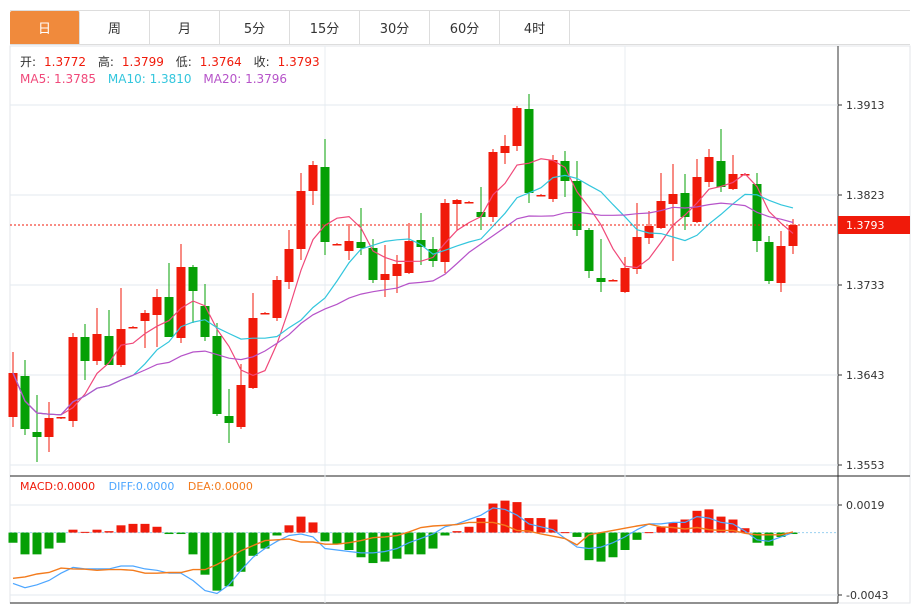 This screenshot has height=606, width=917. Describe the element at coordinates (185, 27) in the screenshot. I see `tab-month: 月` at that location.